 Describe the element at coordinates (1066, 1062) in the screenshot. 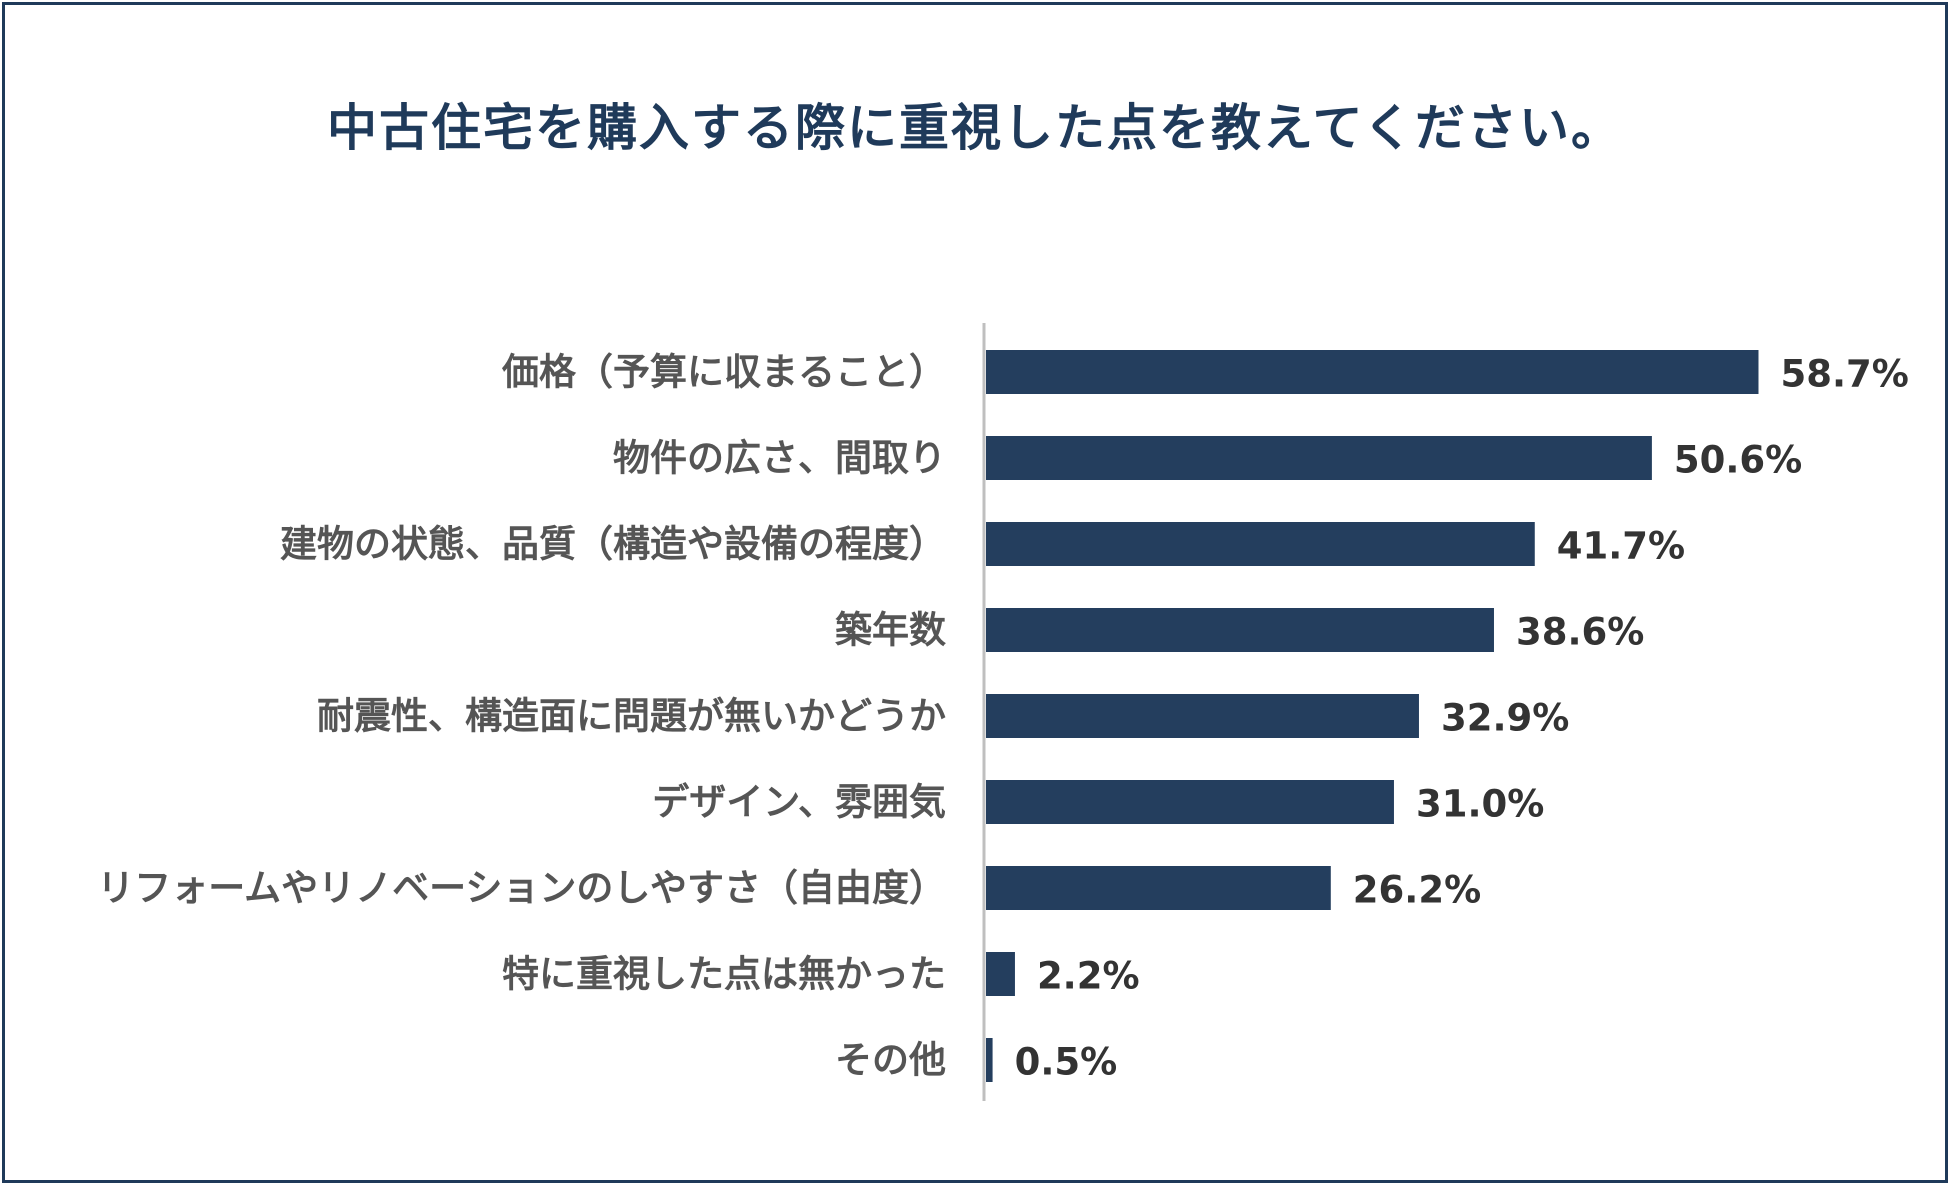

I see `value-label: 0.5%` at that location.